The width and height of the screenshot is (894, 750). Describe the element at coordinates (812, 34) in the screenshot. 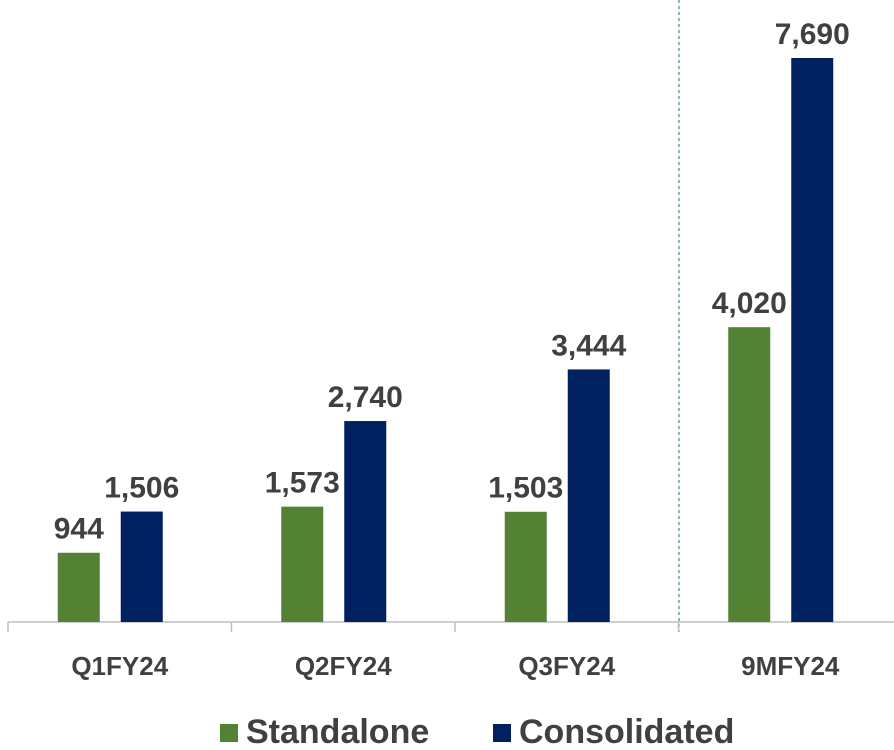

I see `data-label: 7,690` at that location.